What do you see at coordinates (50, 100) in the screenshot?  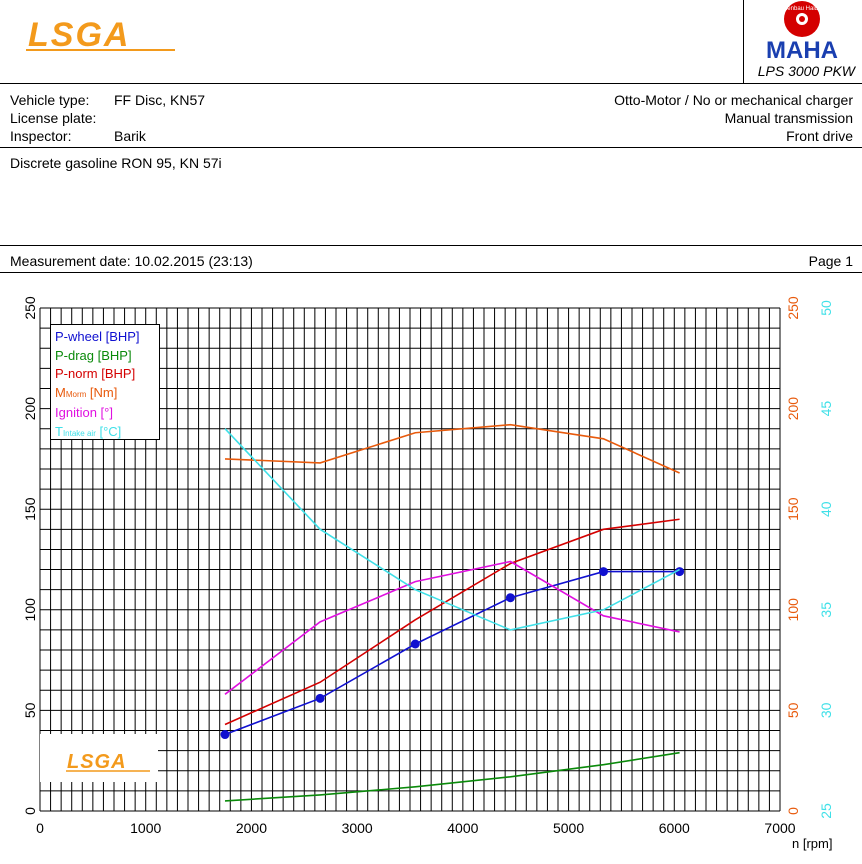 I see `vehicle-type-label: Vehicle type:` at bounding box center [50, 100].